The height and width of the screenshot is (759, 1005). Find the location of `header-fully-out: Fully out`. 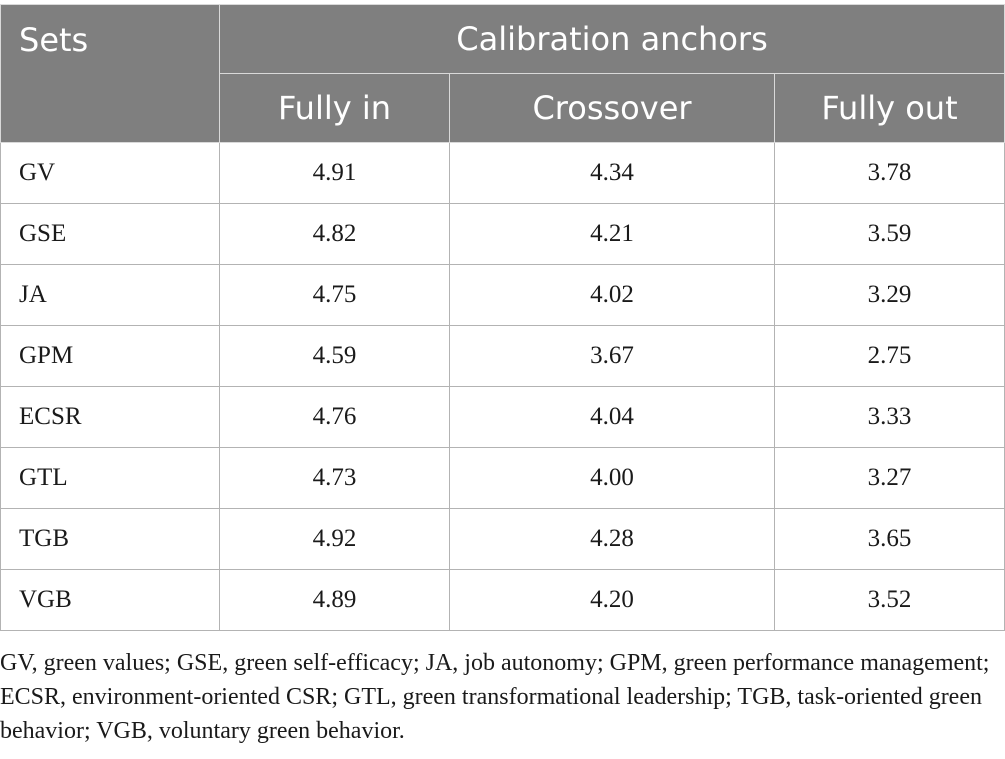

header-fully-out: Fully out is located at coordinates (889, 108).